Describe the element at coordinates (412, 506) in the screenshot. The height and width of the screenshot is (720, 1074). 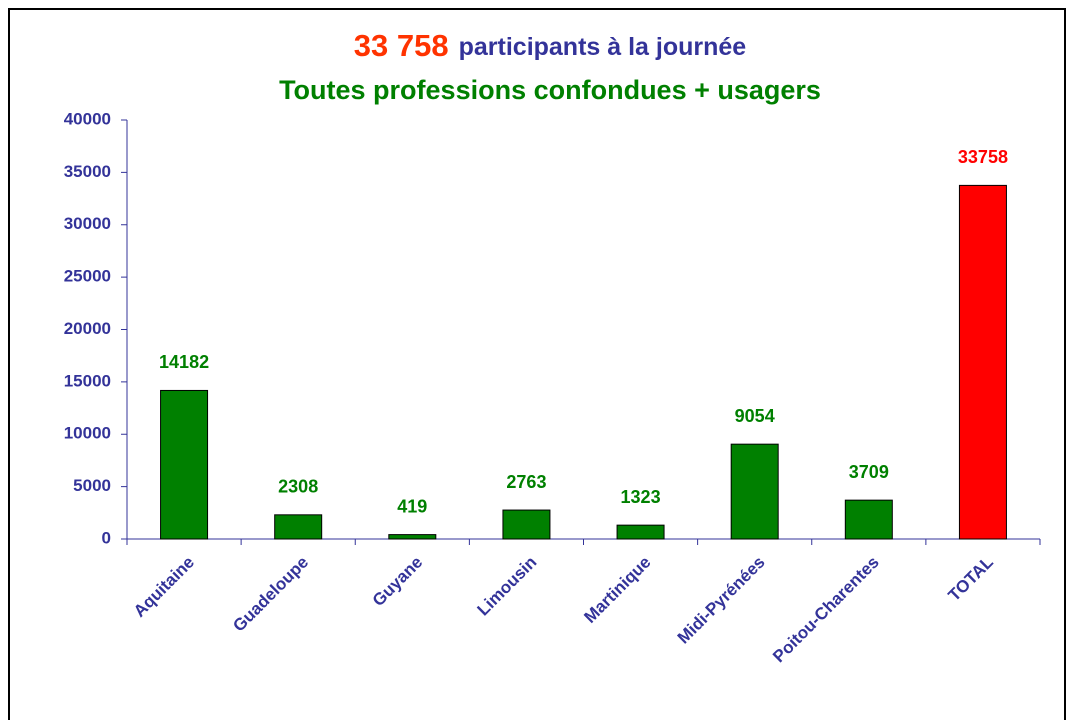
I see `data-label: 419` at that location.